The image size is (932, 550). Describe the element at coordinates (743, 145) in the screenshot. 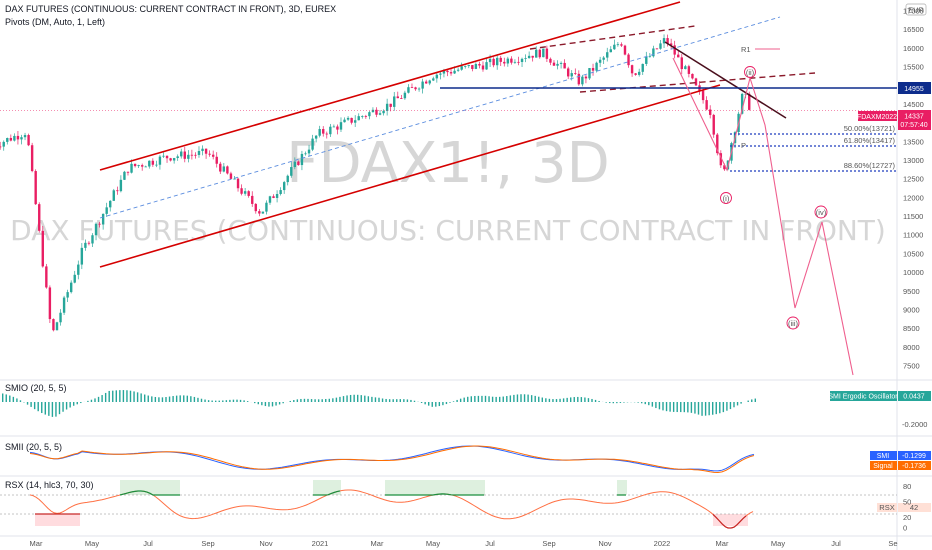

I see `pivot-p-label: P` at that location.